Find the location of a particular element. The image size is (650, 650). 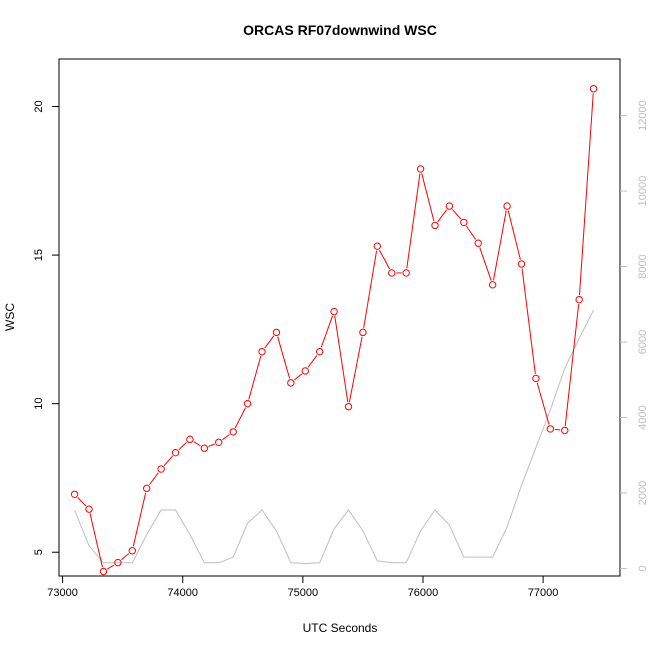

x-axis-label: UTC Seconds is located at coordinates (340, 628).